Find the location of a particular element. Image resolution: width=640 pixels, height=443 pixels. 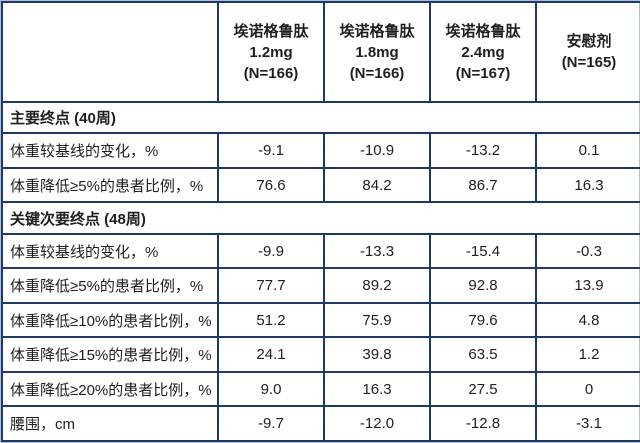

column-header-line: (N=167) is located at coordinates (483, 73).